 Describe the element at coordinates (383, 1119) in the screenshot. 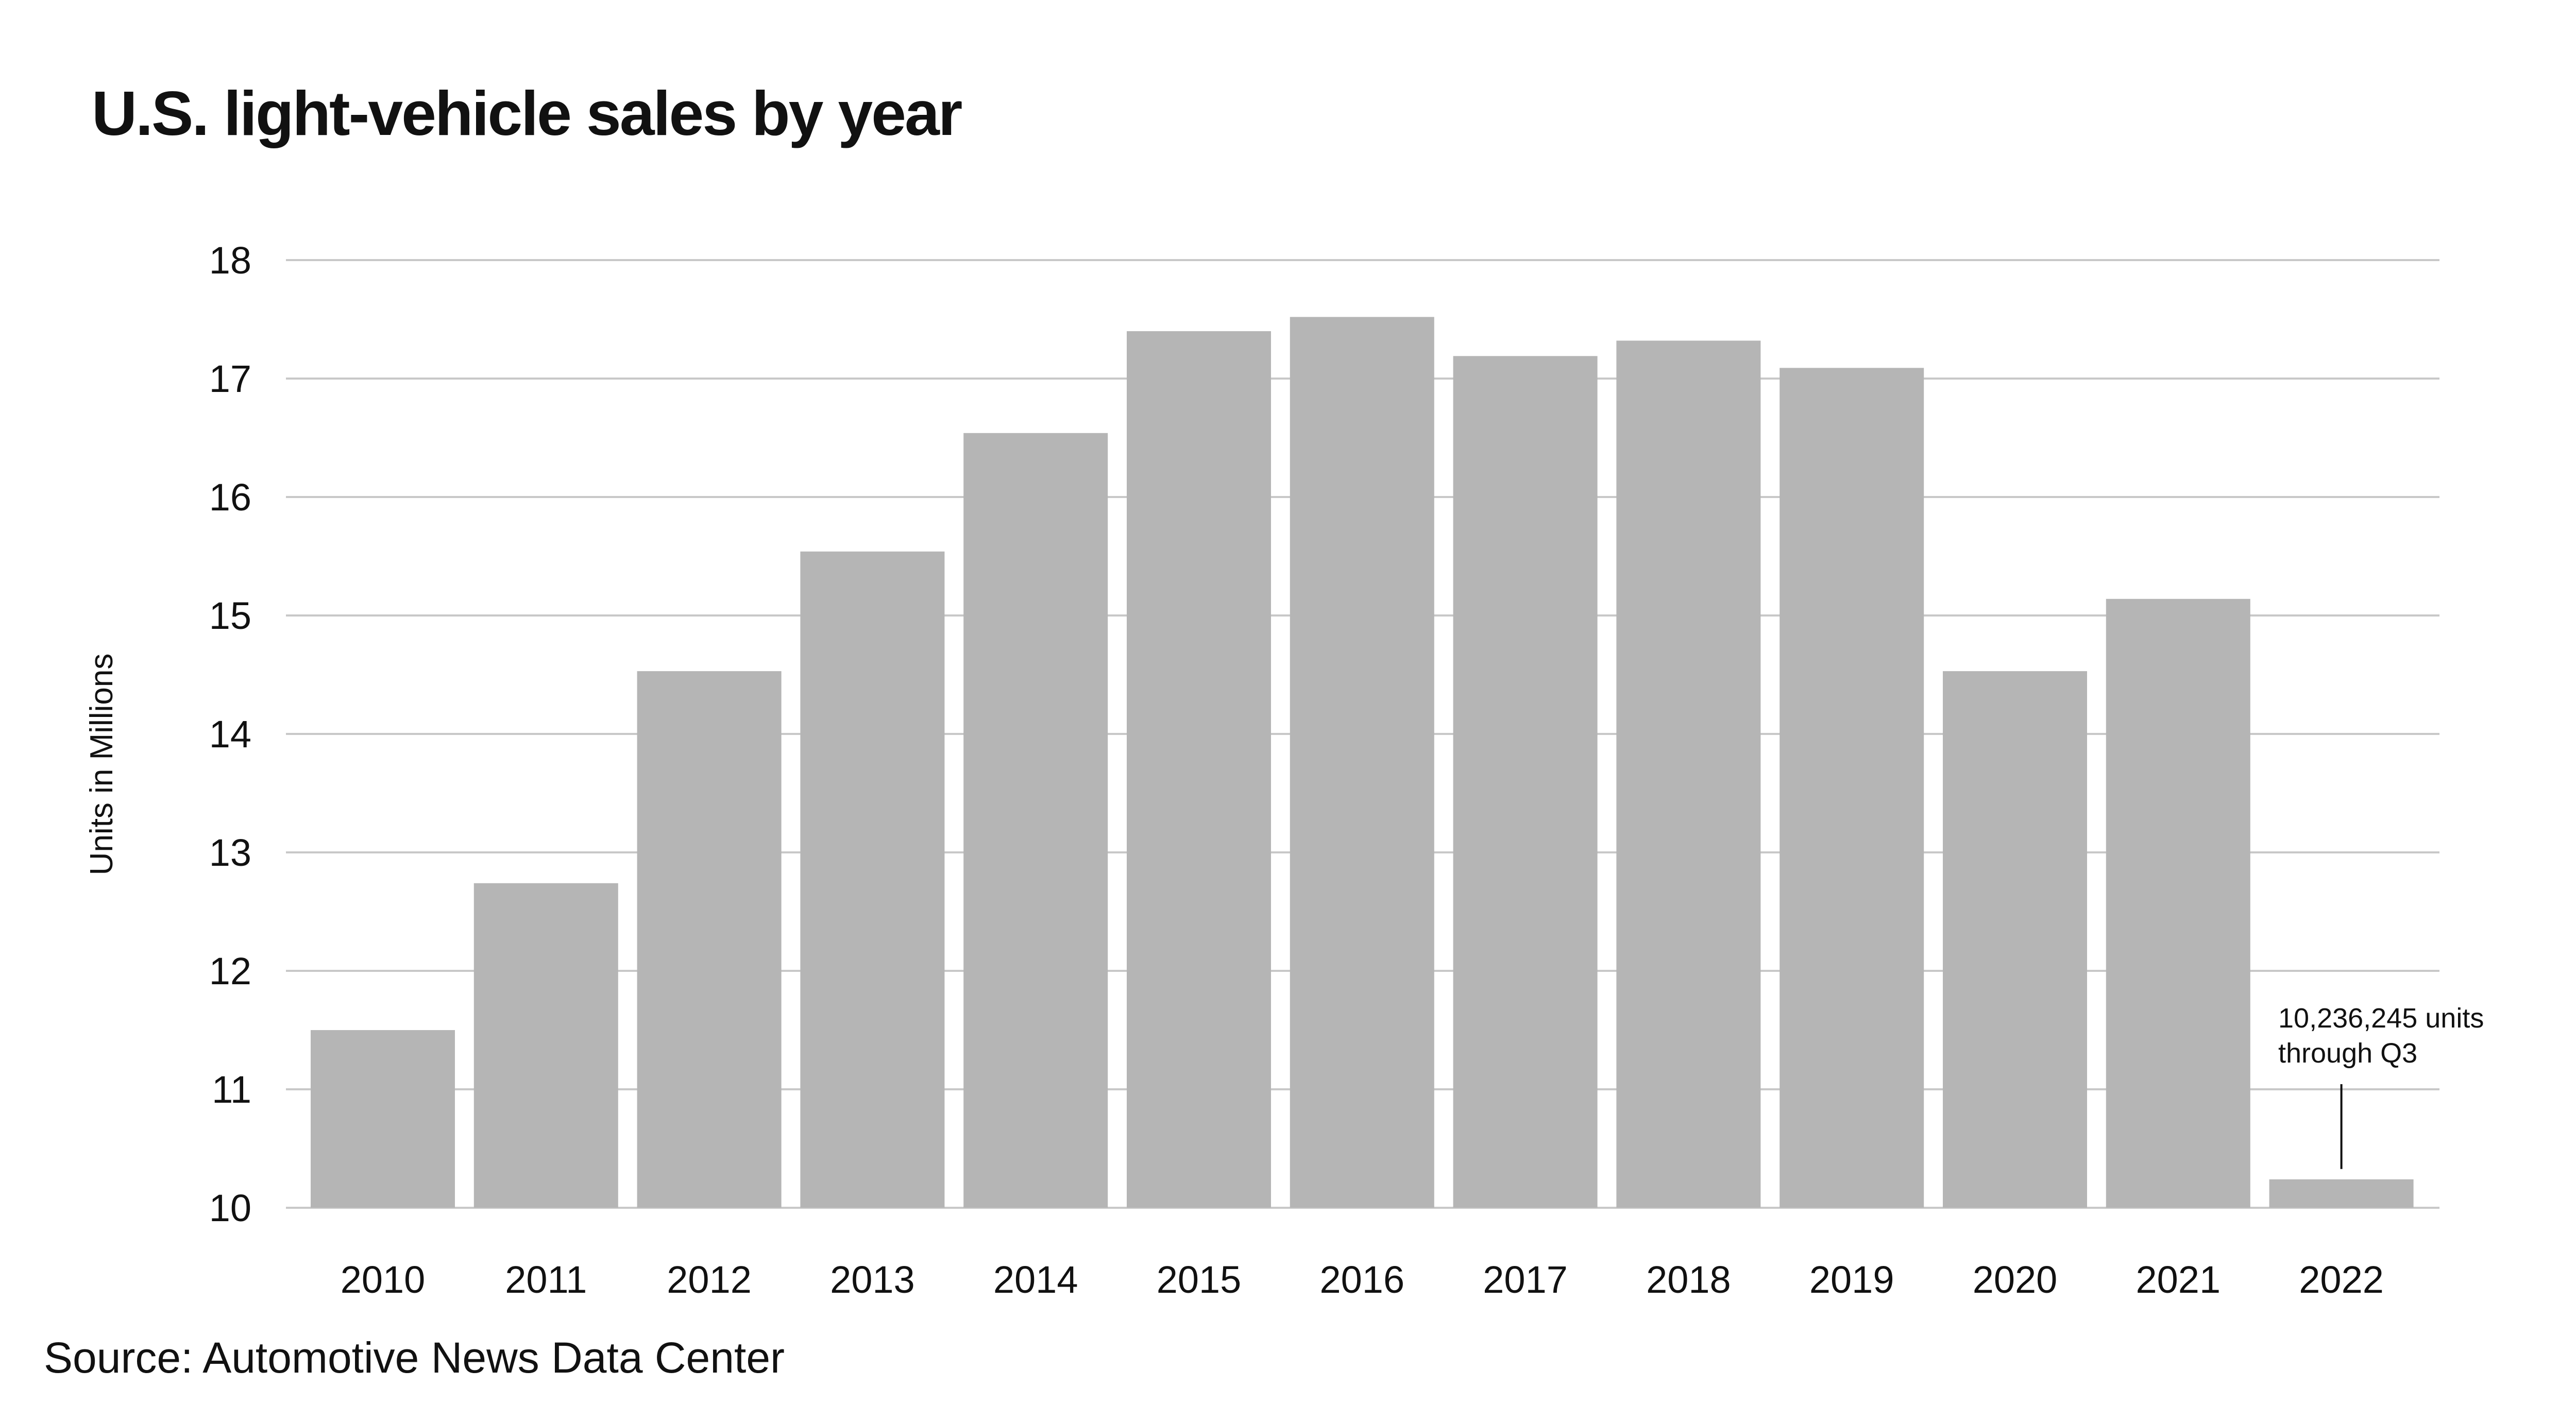

I see `bar-2010` at that location.